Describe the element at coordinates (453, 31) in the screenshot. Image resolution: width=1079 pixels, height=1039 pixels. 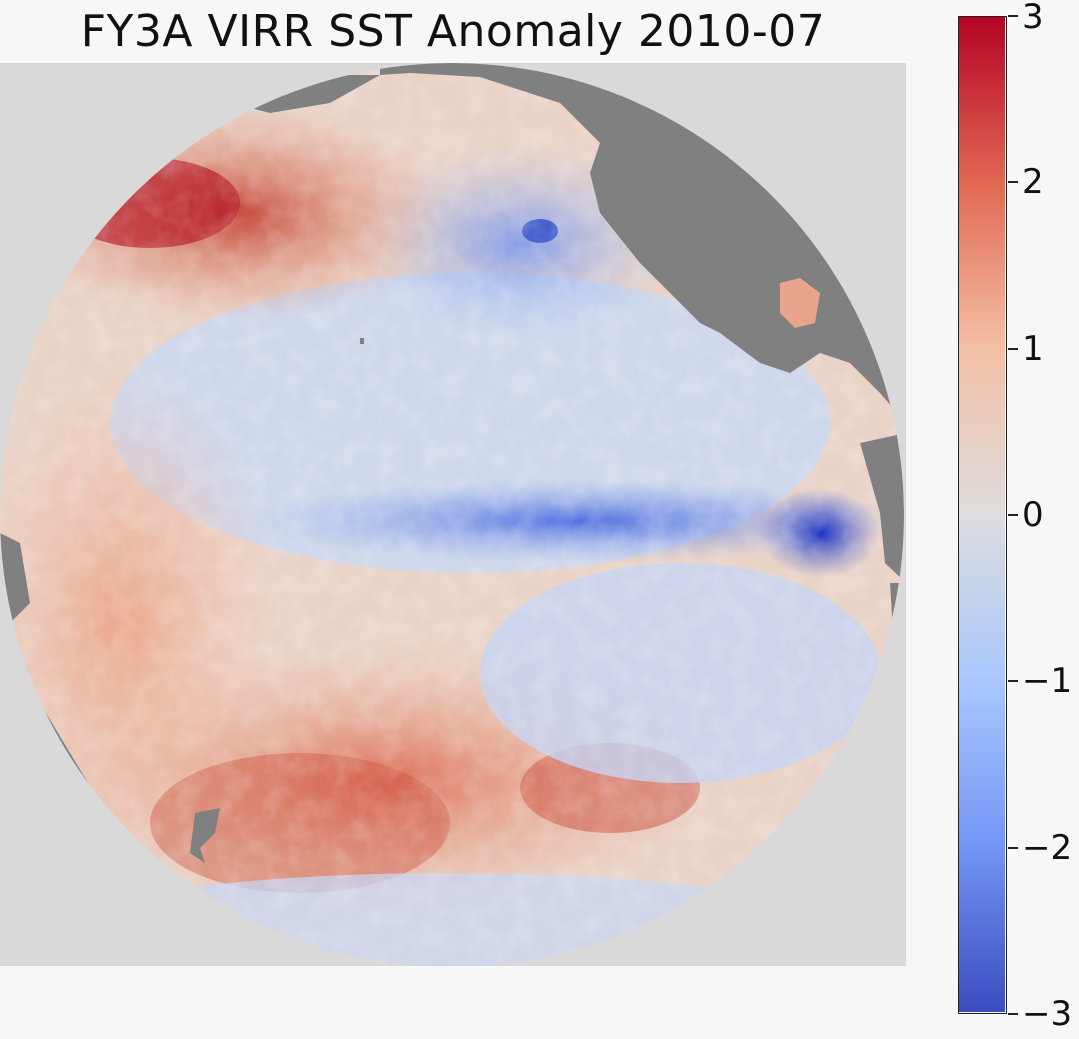
I see `chart-title: FY3A VIRR SST Anomaly 2010-07` at that location.